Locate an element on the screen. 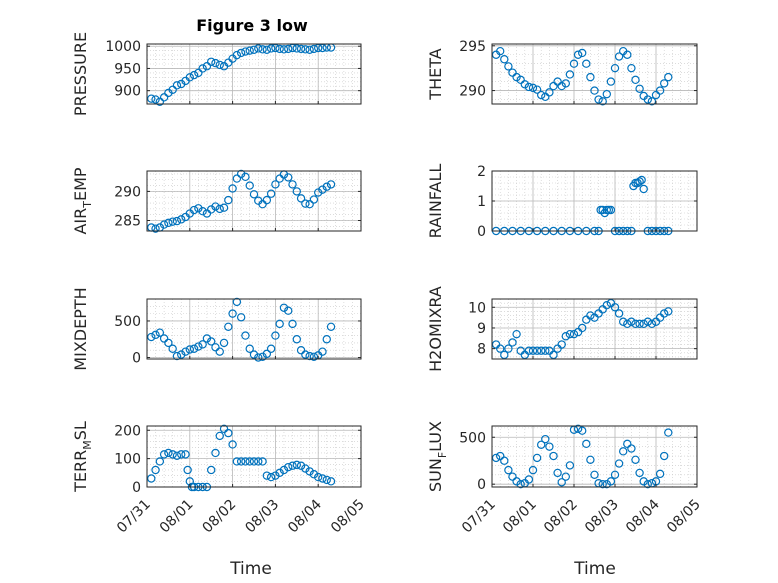  x-tick-label: 07/31 is located at coordinates (134, 517).